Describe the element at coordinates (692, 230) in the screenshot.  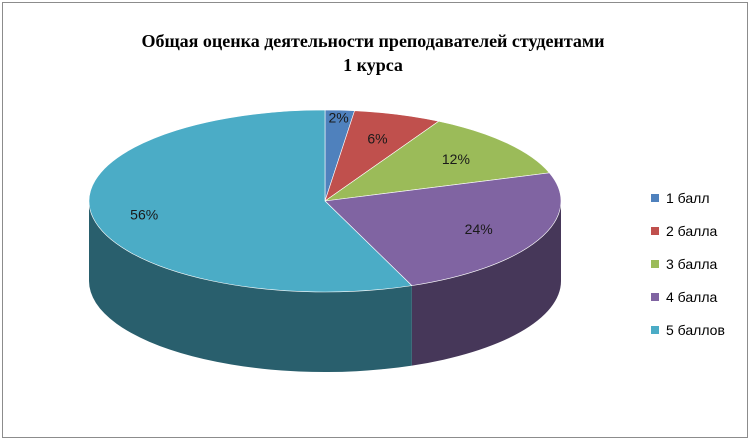
I see `legend-label-2: 2 балла` at that location.